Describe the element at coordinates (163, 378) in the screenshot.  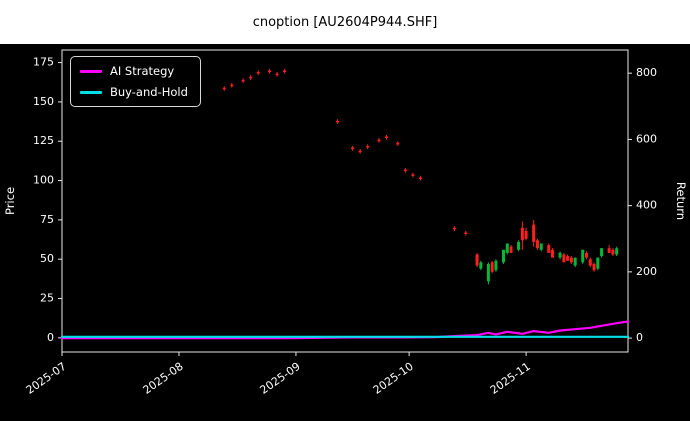
I see `svg-text: 2025-08` at that location.